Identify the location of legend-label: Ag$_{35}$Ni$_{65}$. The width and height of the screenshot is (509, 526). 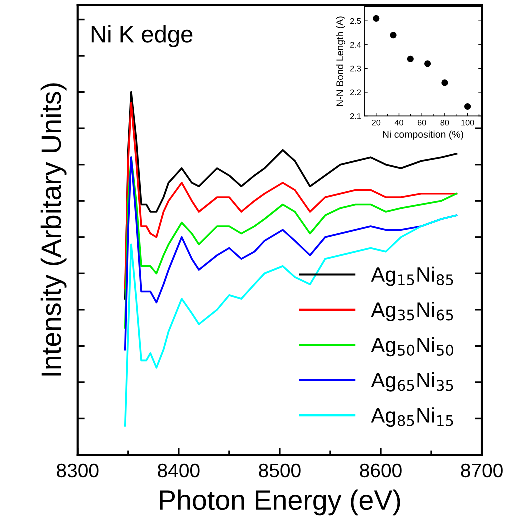
(412, 312).